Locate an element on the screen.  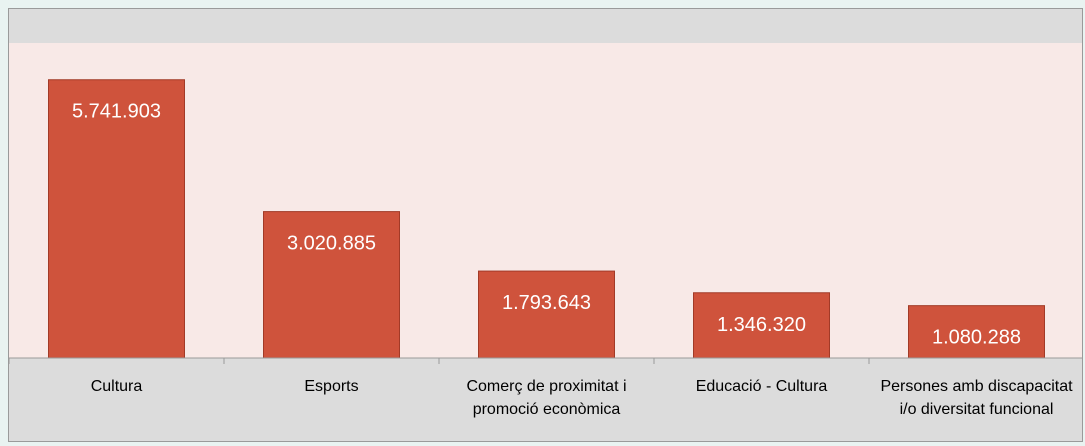
x-axis-category-label: Comerç de proximitat i is located at coordinates (546, 386).